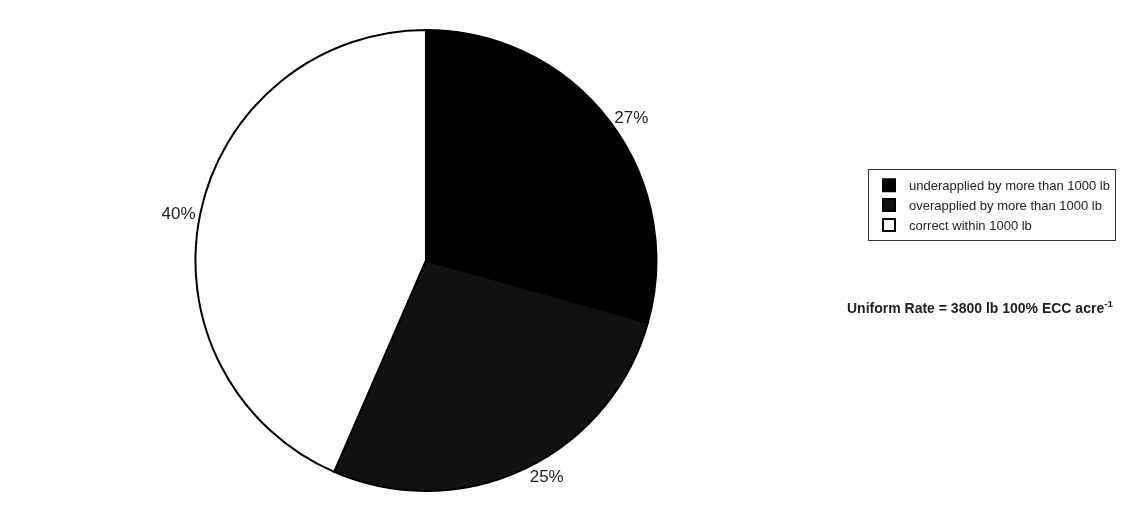 This screenshot has height=511, width=1145. What do you see at coordinates (1005, 206) in the screenshot?
I see `legend-label: overapplied by more than 1000 lb` at bounding box center [1005, 206].